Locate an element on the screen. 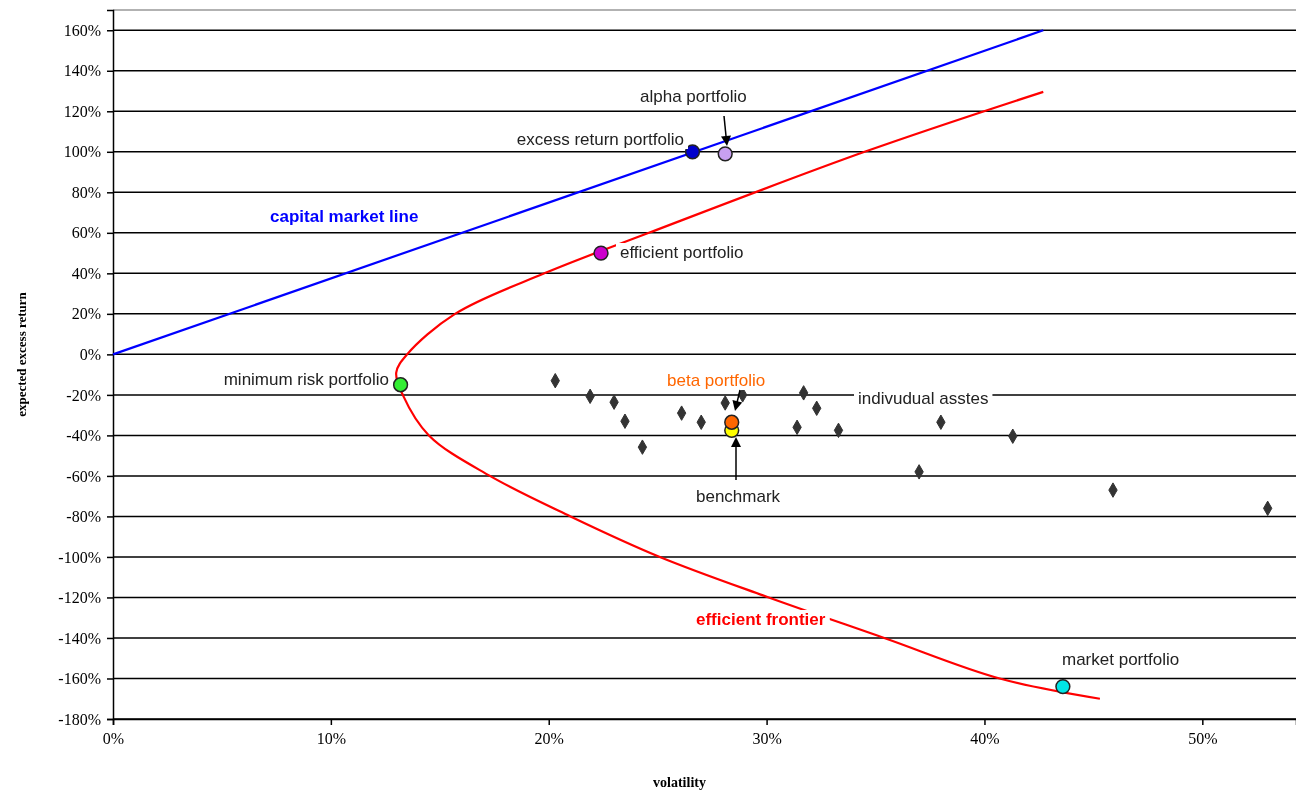  y-tick-label: -160% is located at coordinates (79, 679).